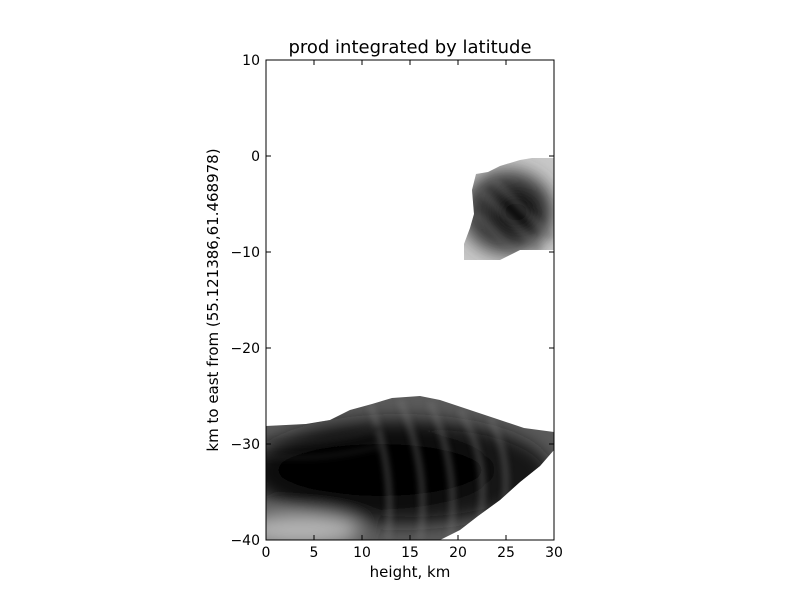  Describe the element at coordinates (245, 541) in the screenshot. I see `y-tick-label: −40` at that location.